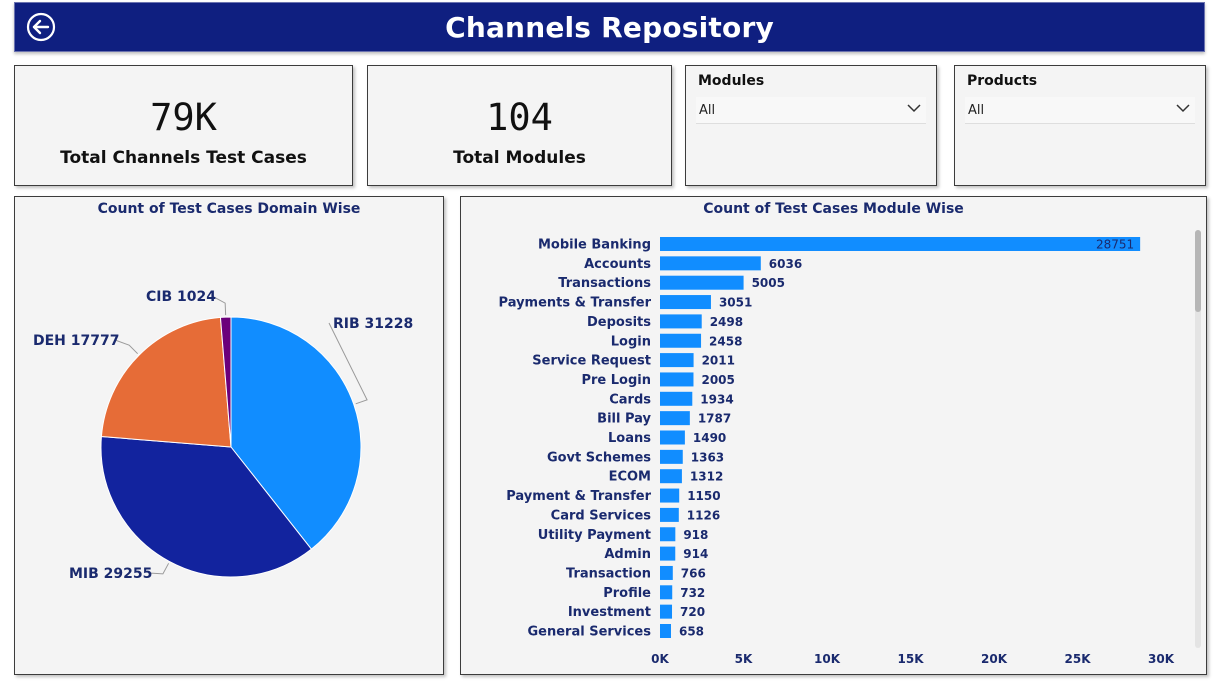  I want to click on pie-slice-cib, so click(225, 382).